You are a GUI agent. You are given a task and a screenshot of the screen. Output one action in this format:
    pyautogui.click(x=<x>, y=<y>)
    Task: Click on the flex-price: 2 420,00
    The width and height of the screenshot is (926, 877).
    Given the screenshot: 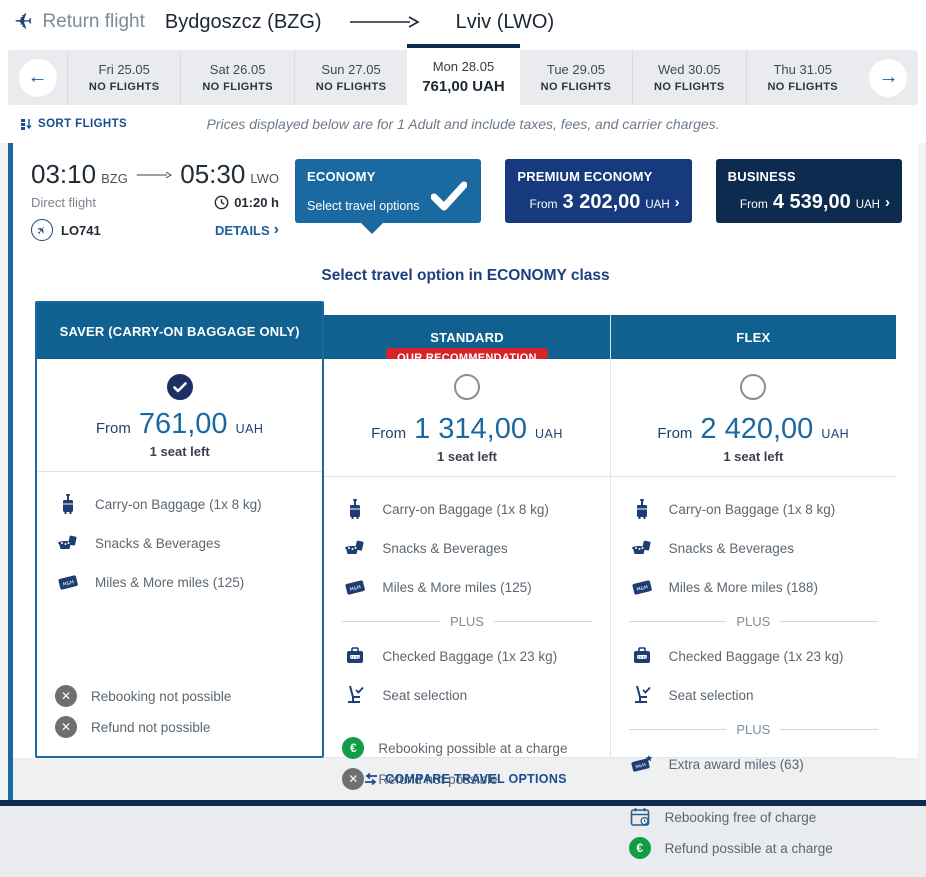 What is the action you would take?
    pyautogui.click(x=757, y=429)
    